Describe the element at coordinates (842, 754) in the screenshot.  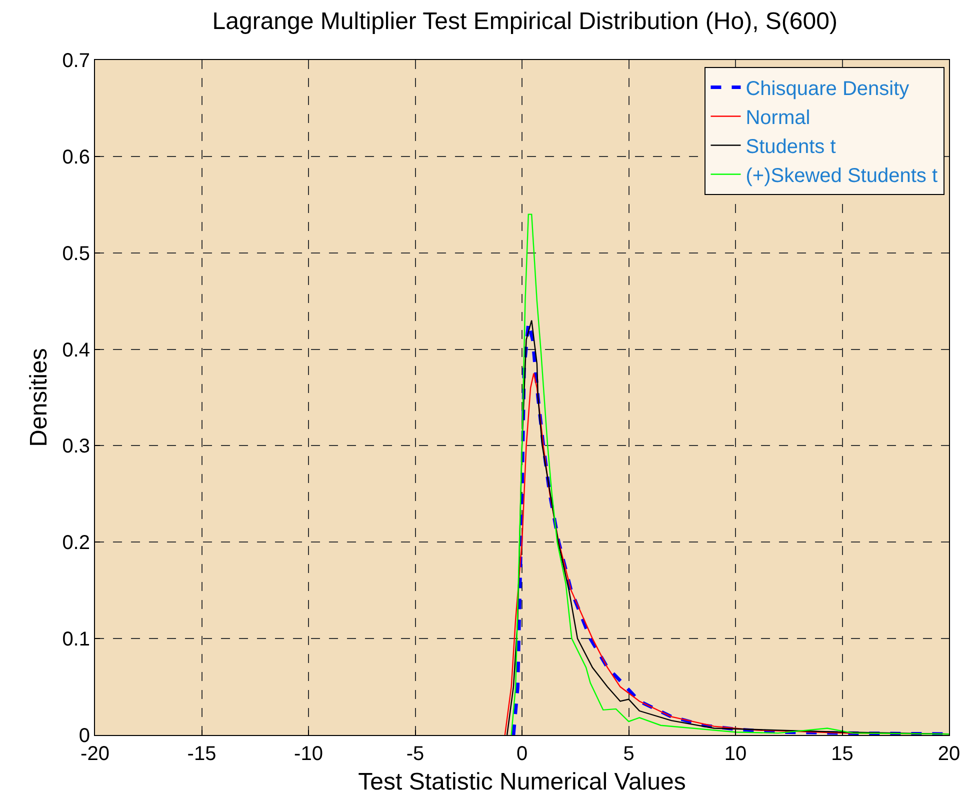
I see `x-tick-label: 15` at that location.